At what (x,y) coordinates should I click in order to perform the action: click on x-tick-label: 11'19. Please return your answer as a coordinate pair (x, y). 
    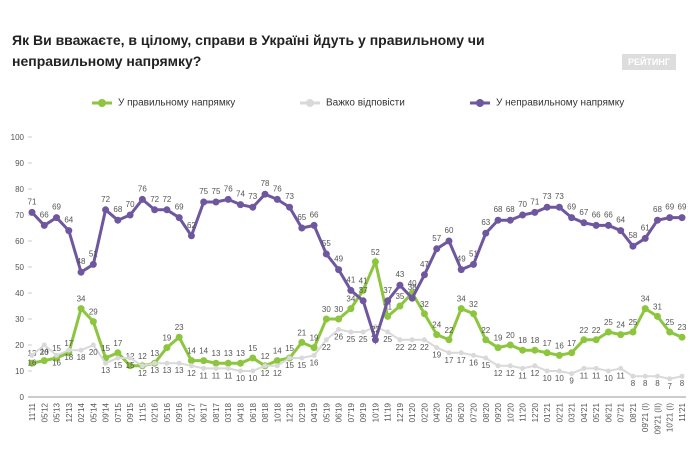
    Looking at the image, I should click on (388, 411).